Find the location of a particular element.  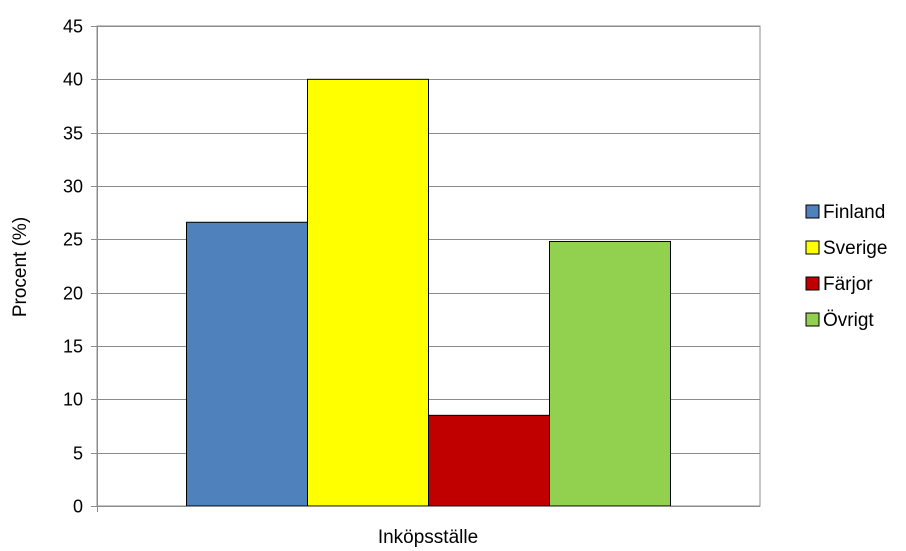

y-tick-label: 20 is located at coordinates (73, 294).